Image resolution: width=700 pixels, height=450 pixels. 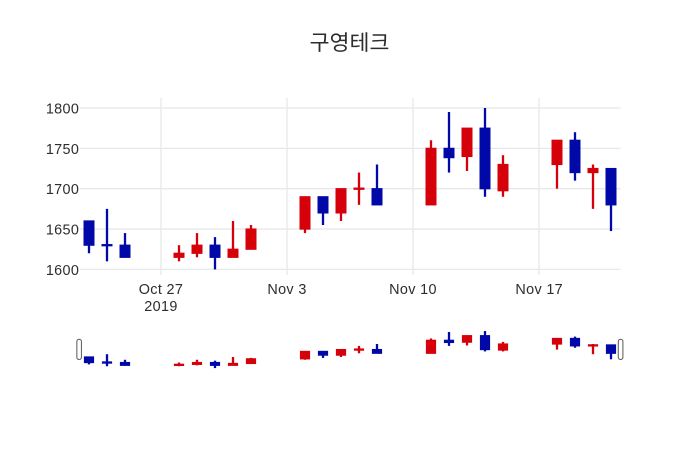 I want to click on svg-text: 1700, so click(x=62, y=190).